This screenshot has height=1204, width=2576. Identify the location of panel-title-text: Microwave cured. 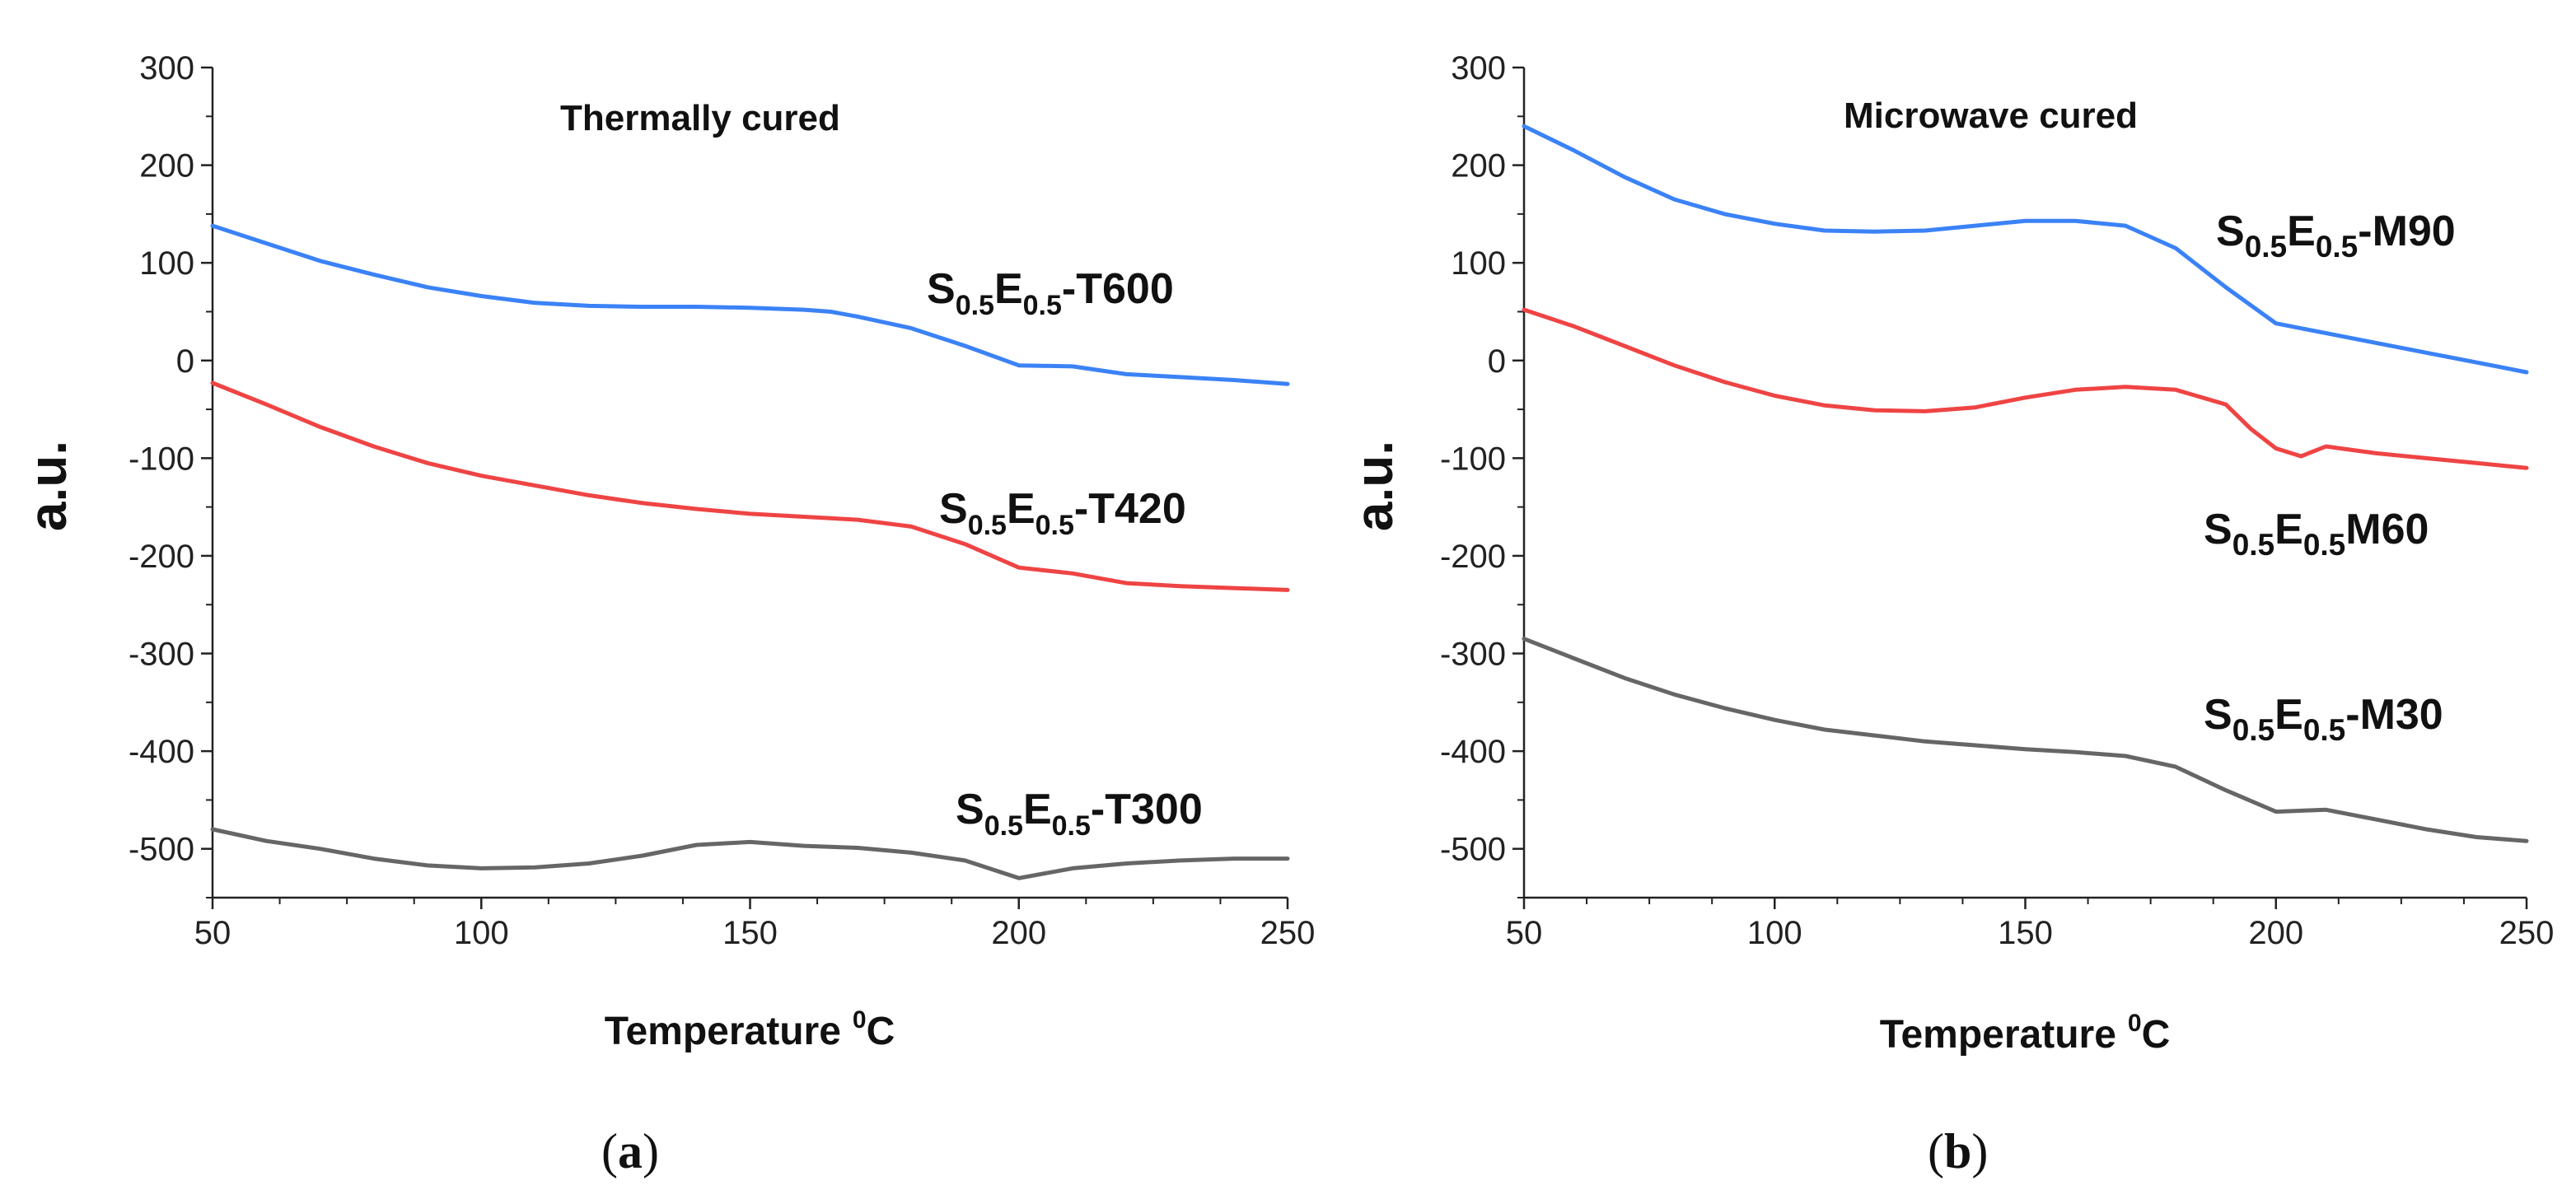
(1991, 116).